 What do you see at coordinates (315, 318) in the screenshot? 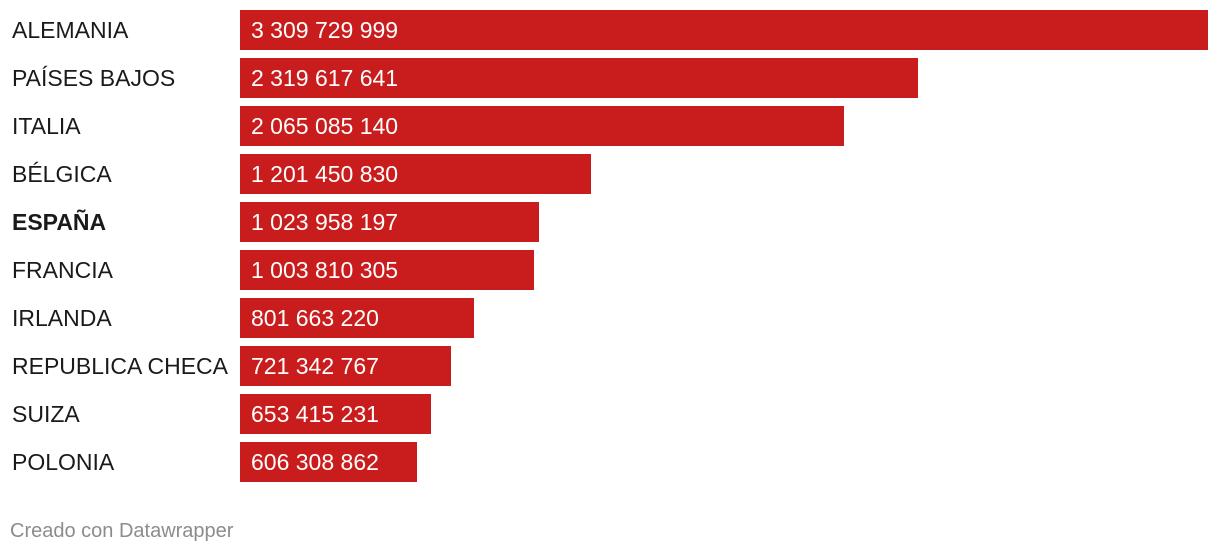
I see `bar-value-label: 801 663 220` at bounding box center [315, 318].